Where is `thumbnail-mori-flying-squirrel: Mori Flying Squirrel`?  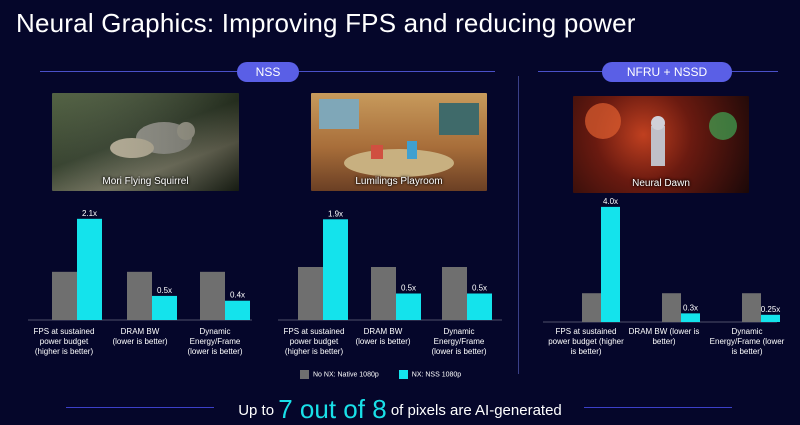 thumbnail-mori-flying-squirrel: Mori Flying Squirrel is located at coordinates (145, 142).